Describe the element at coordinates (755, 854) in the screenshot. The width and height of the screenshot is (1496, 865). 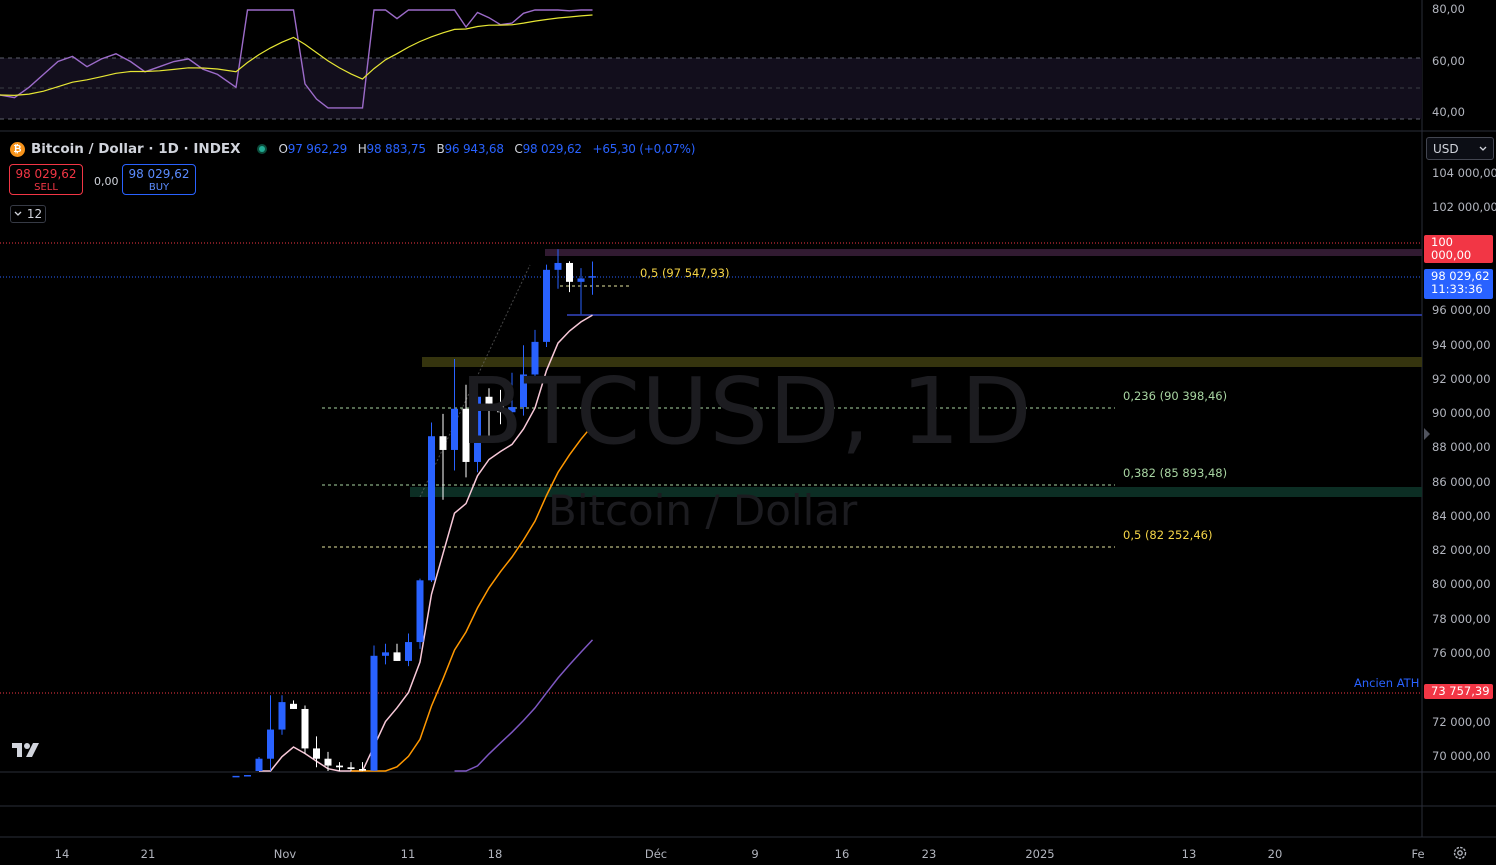
I see `time-axis-label: 9` at that location.